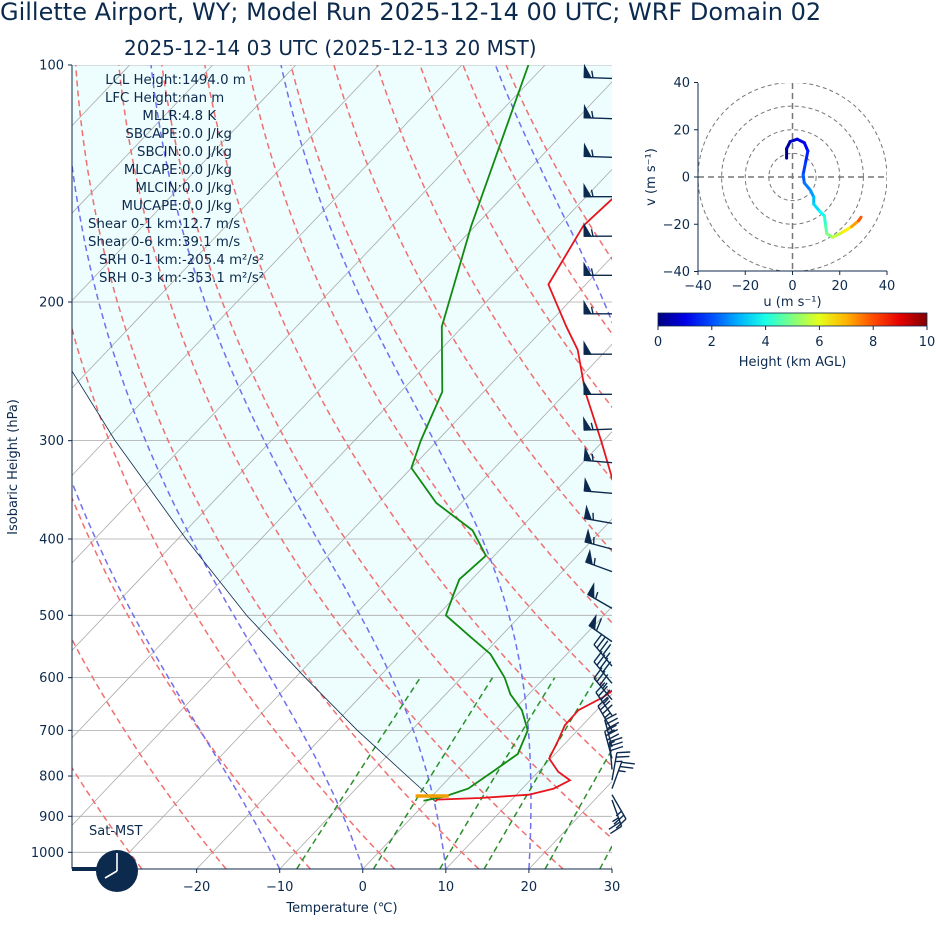 The image size is (936, 936). I want to click on parameter-row: MLCAPE: 0.0 J/kg, so click(162, 171).